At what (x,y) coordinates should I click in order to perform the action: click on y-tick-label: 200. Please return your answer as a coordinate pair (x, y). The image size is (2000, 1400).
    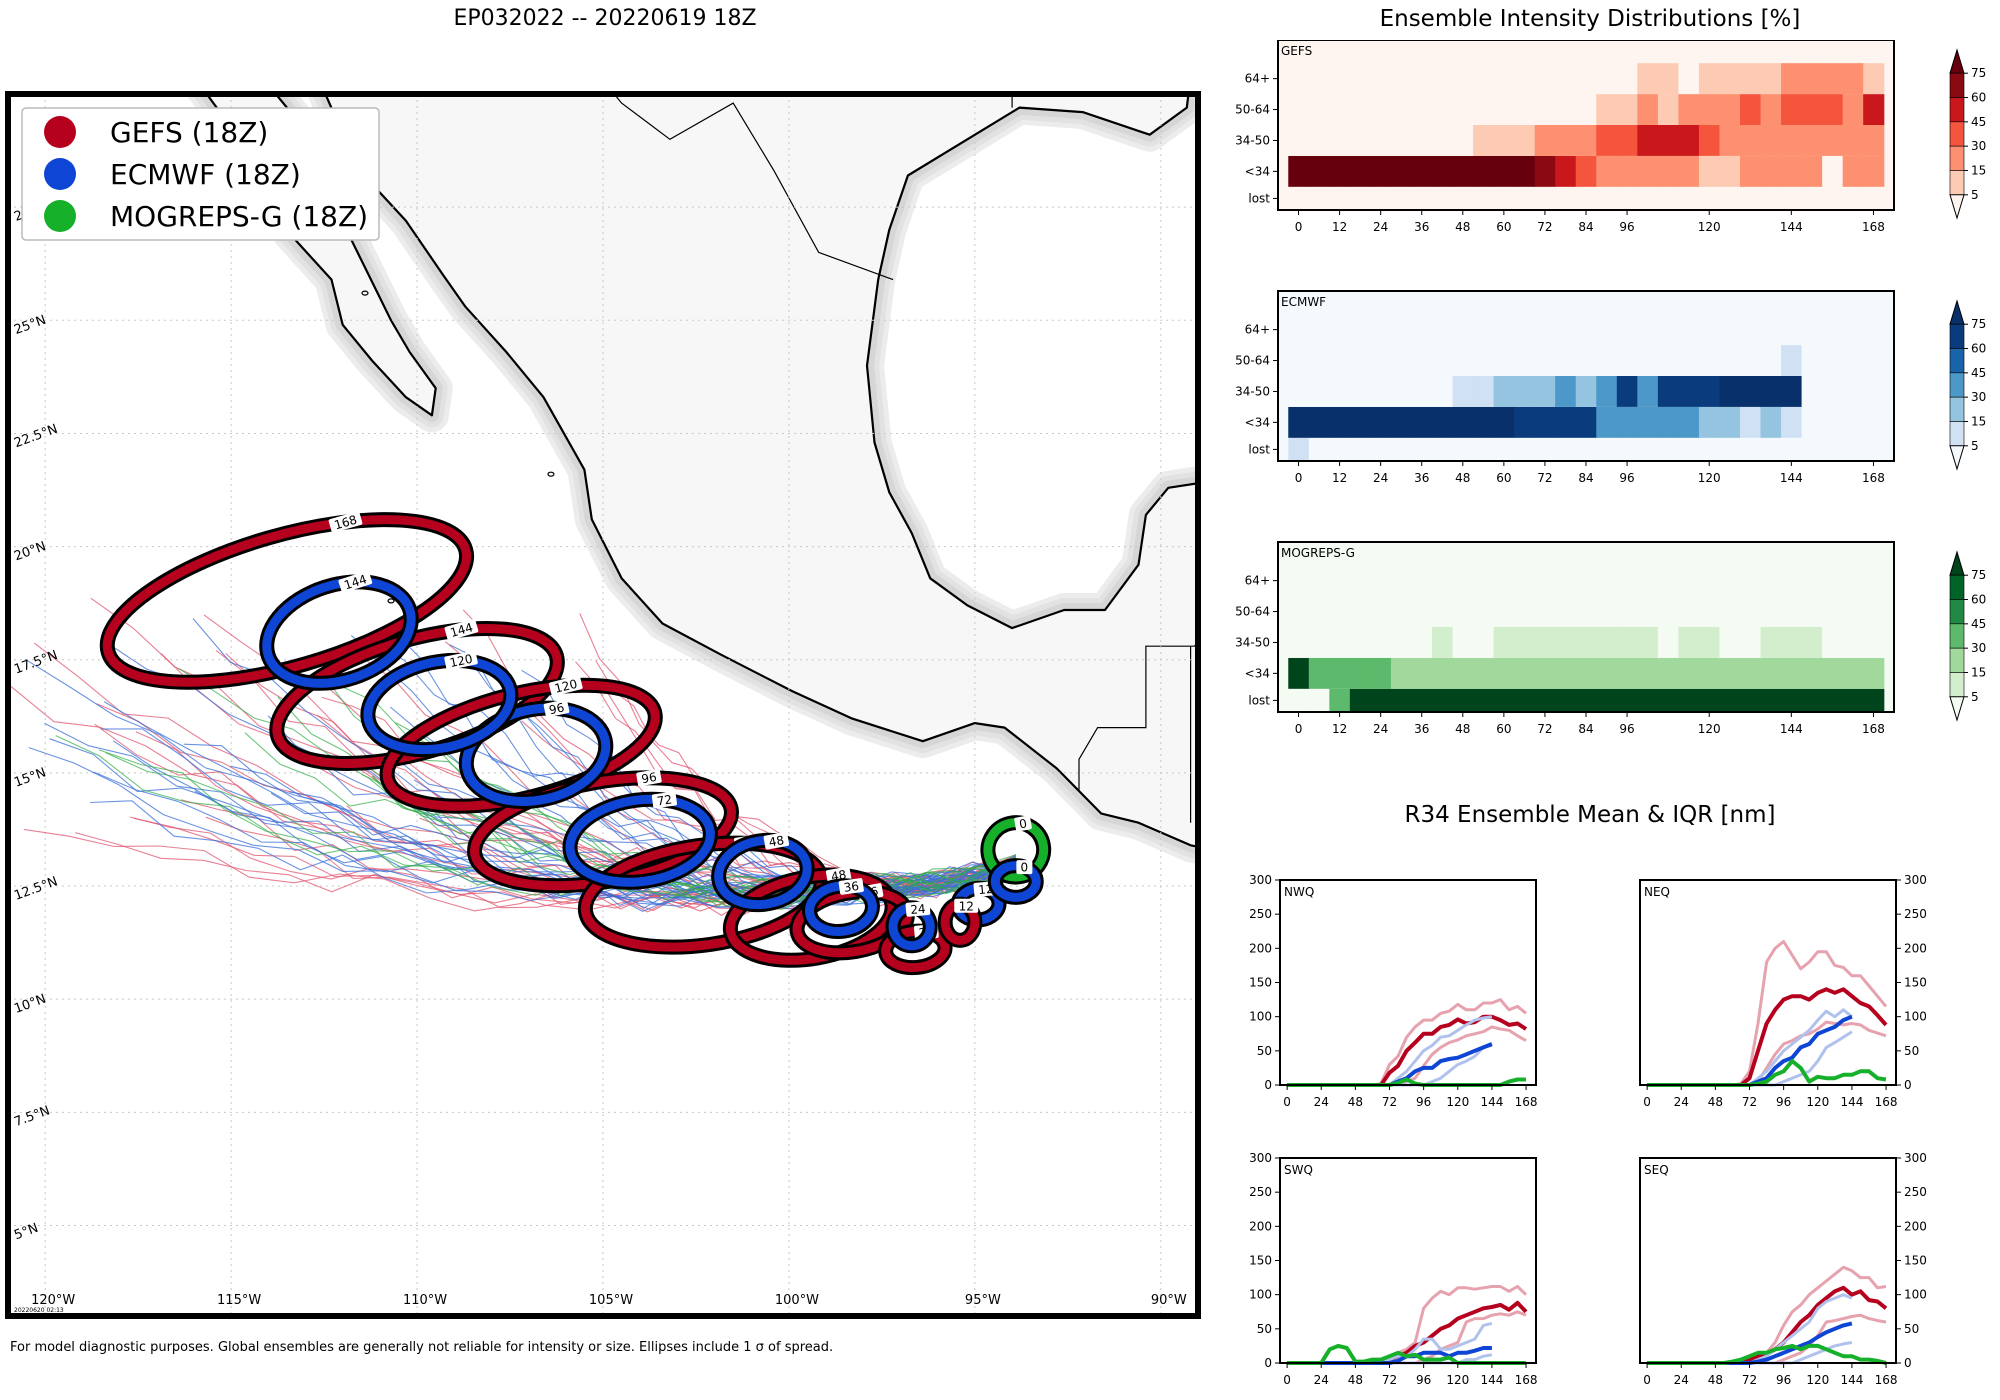
    Looking at the image, I should click on (1260, 1226).